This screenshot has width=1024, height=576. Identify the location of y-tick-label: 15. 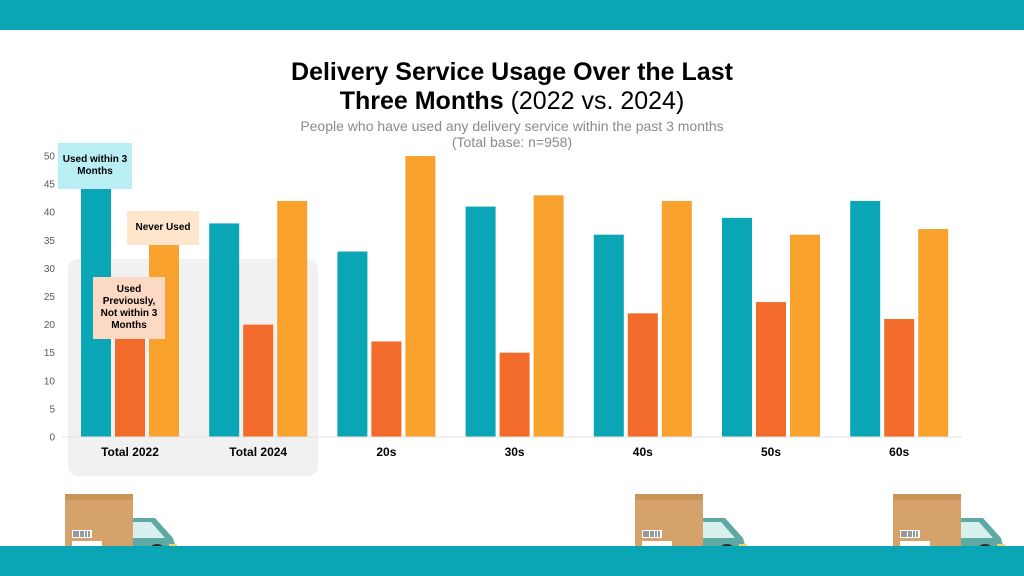
(50, 353).